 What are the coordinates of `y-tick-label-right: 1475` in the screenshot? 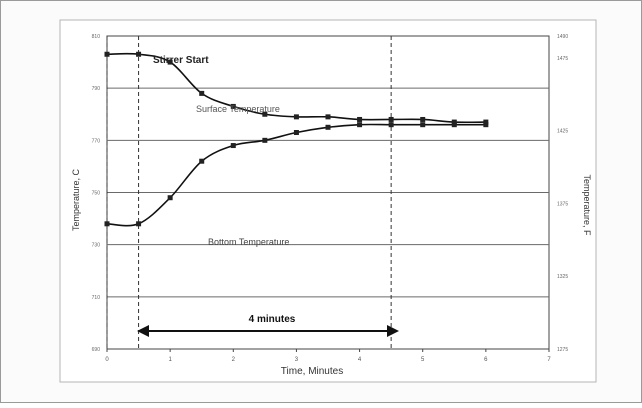 It's located at (562, 59).